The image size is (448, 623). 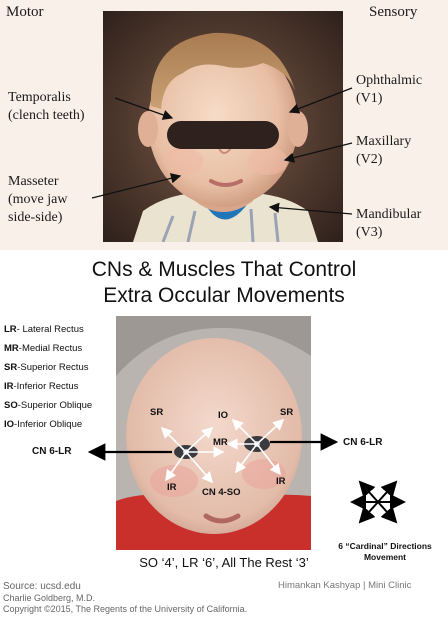 What do you see at coordinates (43, 348) in the screenshot?
I see `legend-item-mr: MR-Medial Rectus` at bounding box center [43, 348].